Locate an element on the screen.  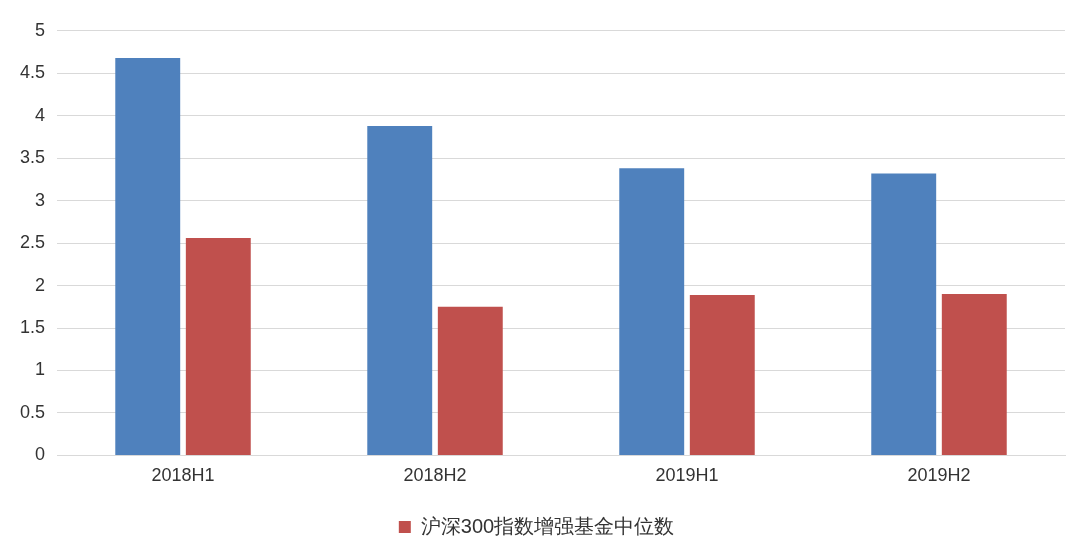
legend-label: 沪深300指数增强基金中位数 is located at coordinates (547, 525).